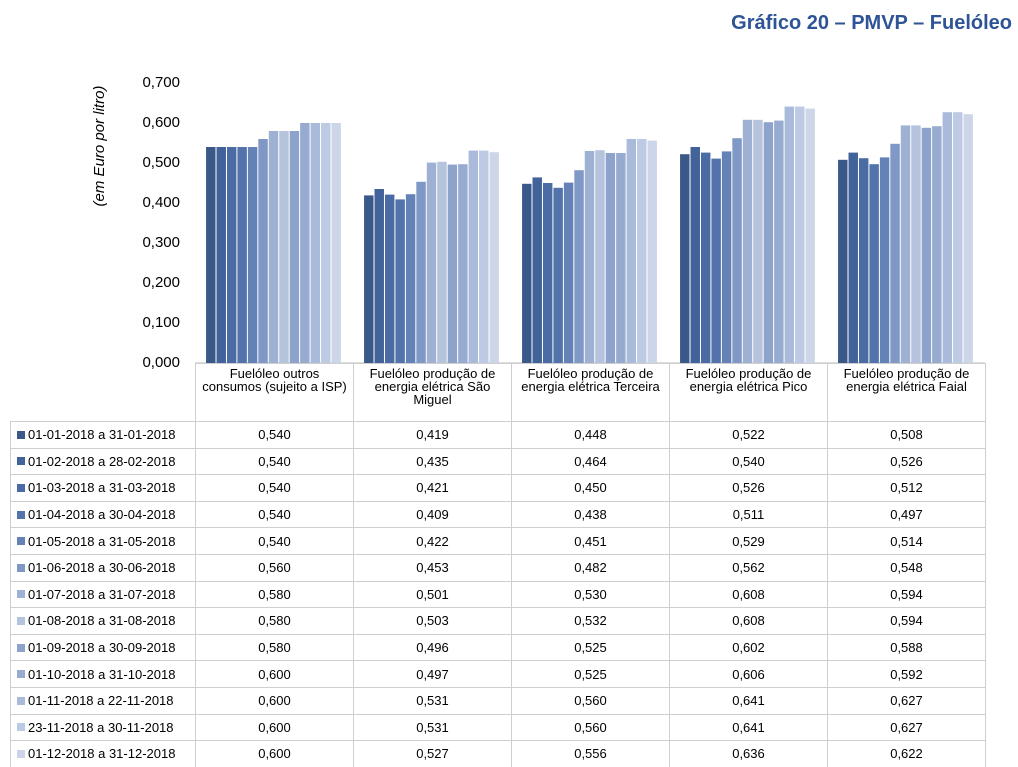 The height and width of the screenshot is (767, 1018). I want to click on table-cell: 0,600, so click(274, 701).